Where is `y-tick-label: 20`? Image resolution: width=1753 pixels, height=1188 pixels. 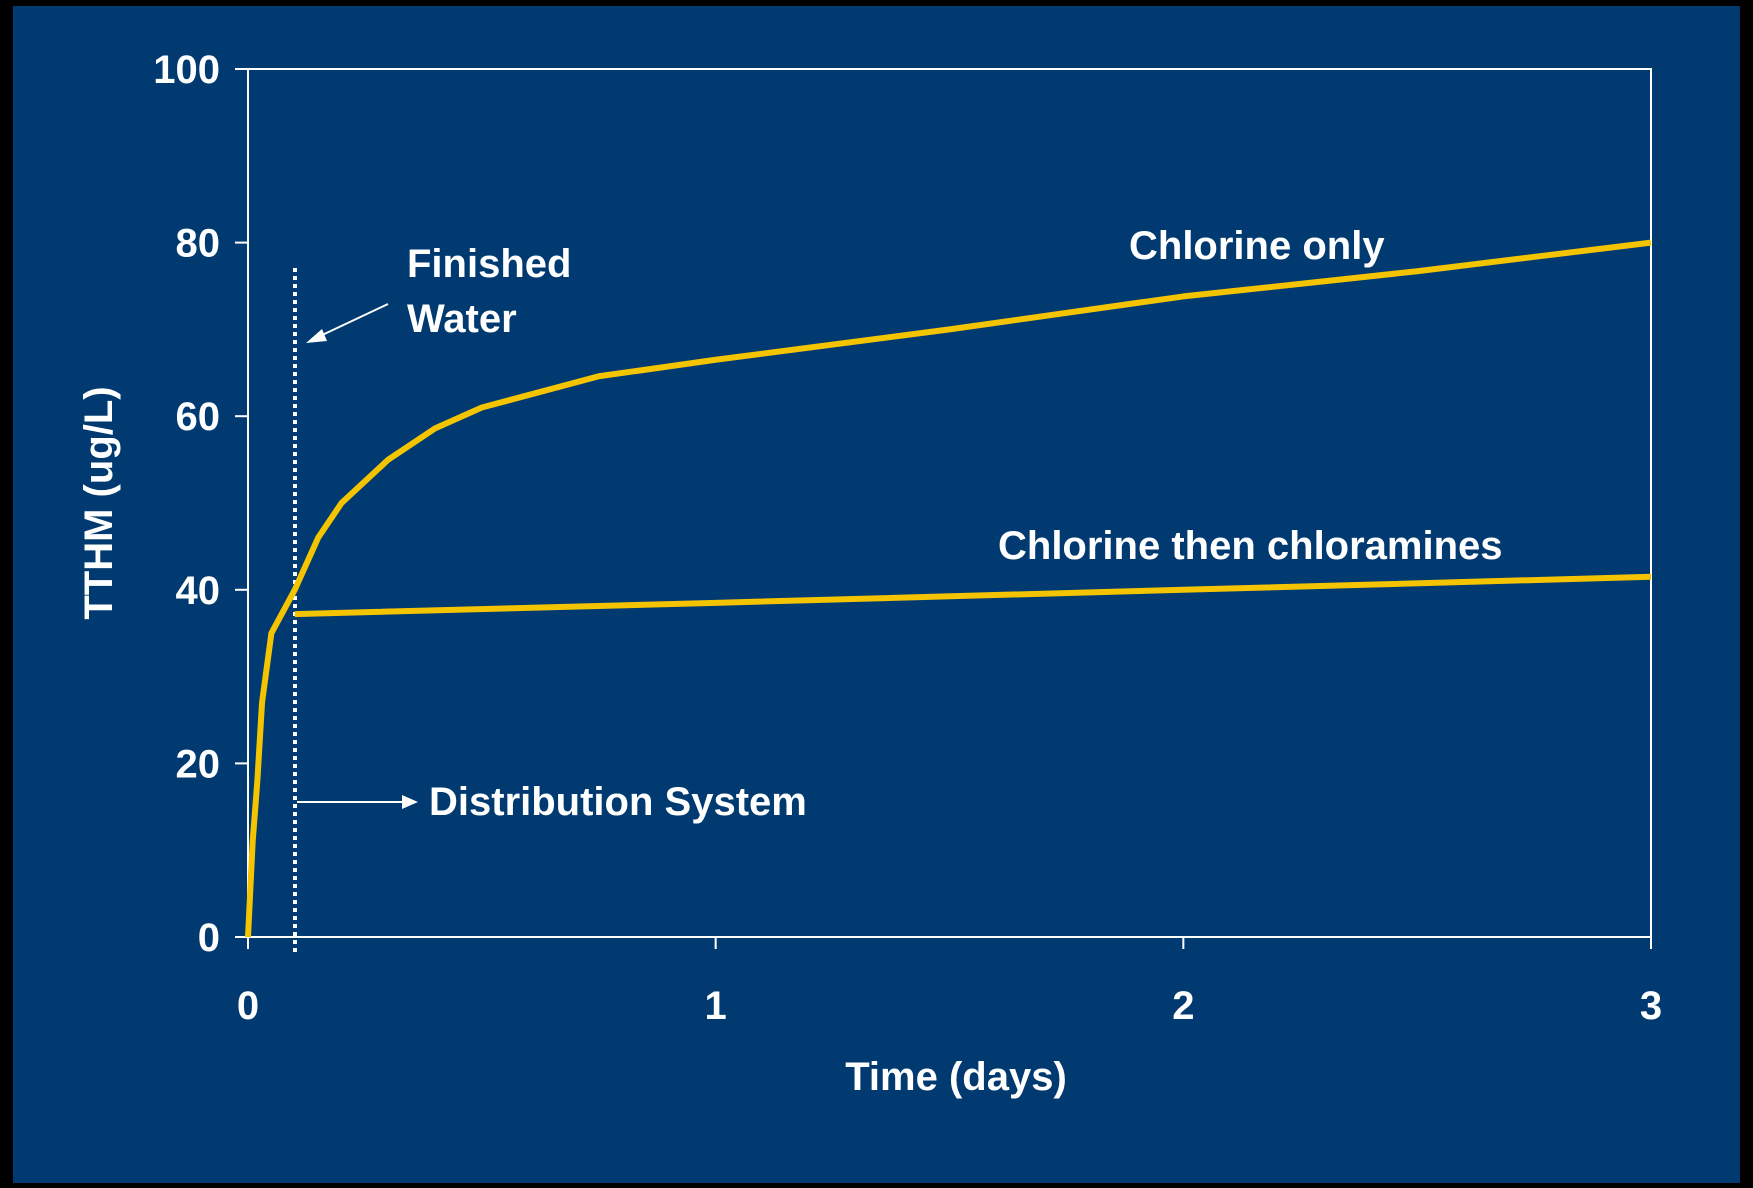 y-tick-label: 20 is located at coordinates (198, 764).